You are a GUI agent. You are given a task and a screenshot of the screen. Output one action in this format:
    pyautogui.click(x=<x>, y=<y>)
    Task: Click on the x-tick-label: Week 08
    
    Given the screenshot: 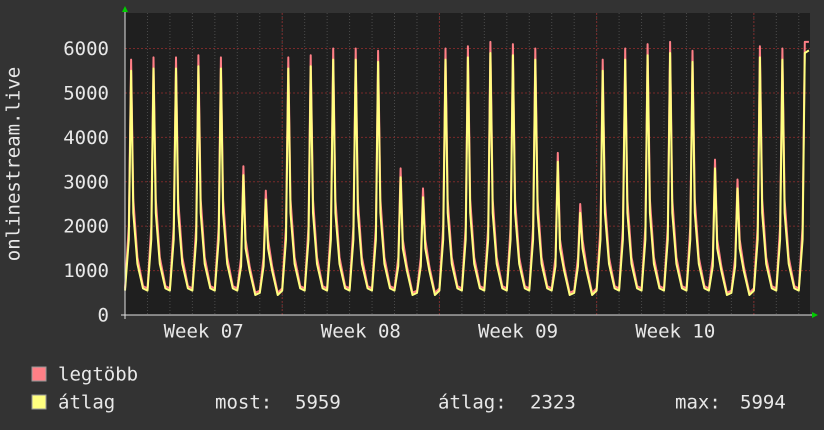 What is the action you would take?
    pyautogui.click(x=361, y=332)
    